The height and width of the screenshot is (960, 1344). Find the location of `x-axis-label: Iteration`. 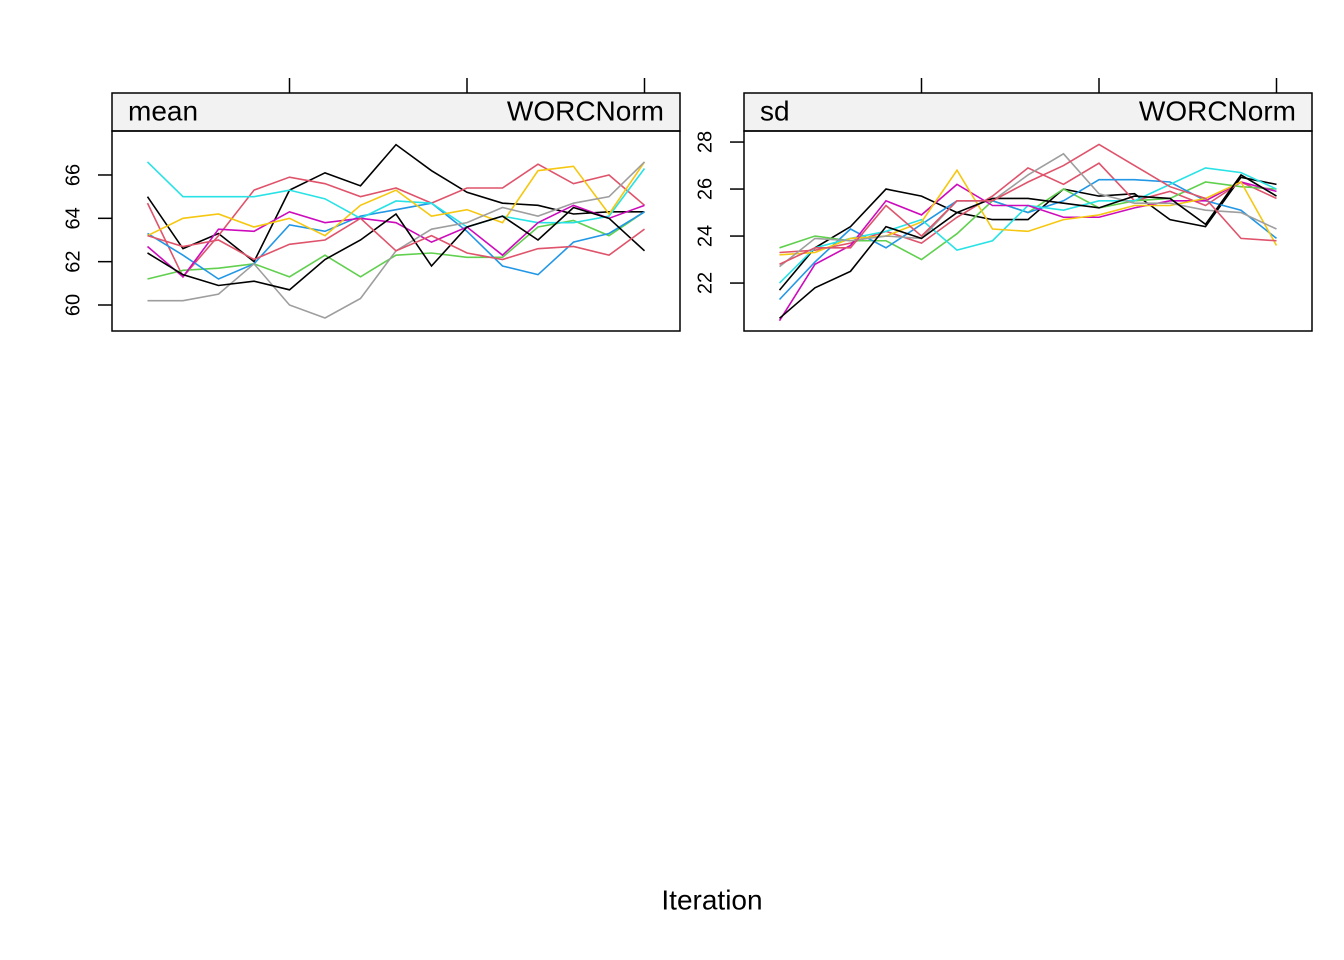

x-axis-label: Iteration is located at coordinates (711, 899).